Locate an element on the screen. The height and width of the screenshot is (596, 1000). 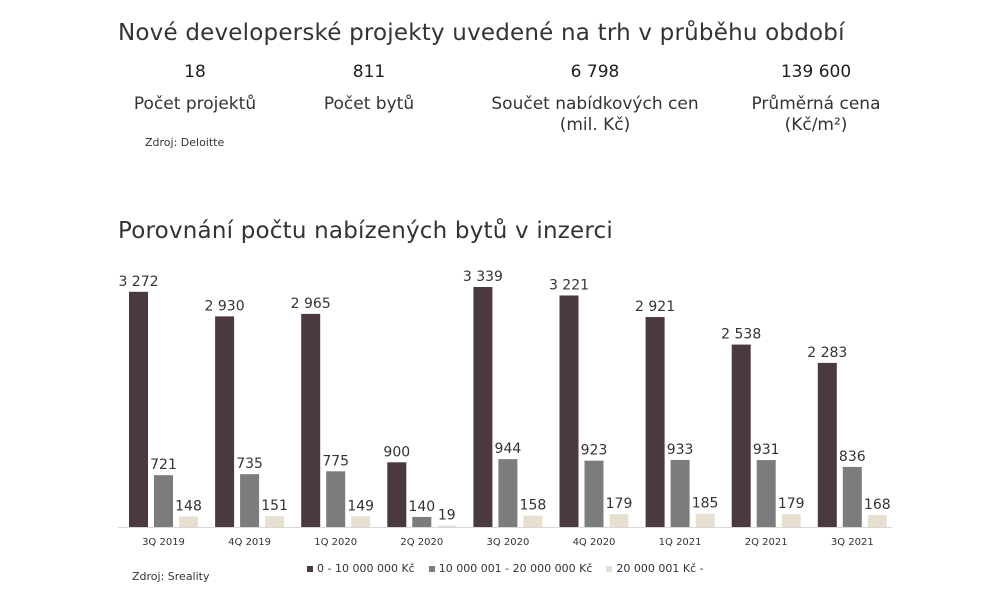
x-tick-label-8: 3Q 2021 is located at coordinates (852, 542).